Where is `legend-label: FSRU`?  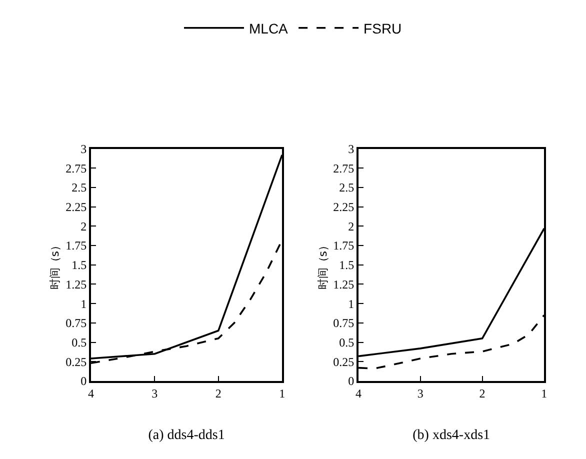 legend-label: FSRU is located at coordinates (383, 28).